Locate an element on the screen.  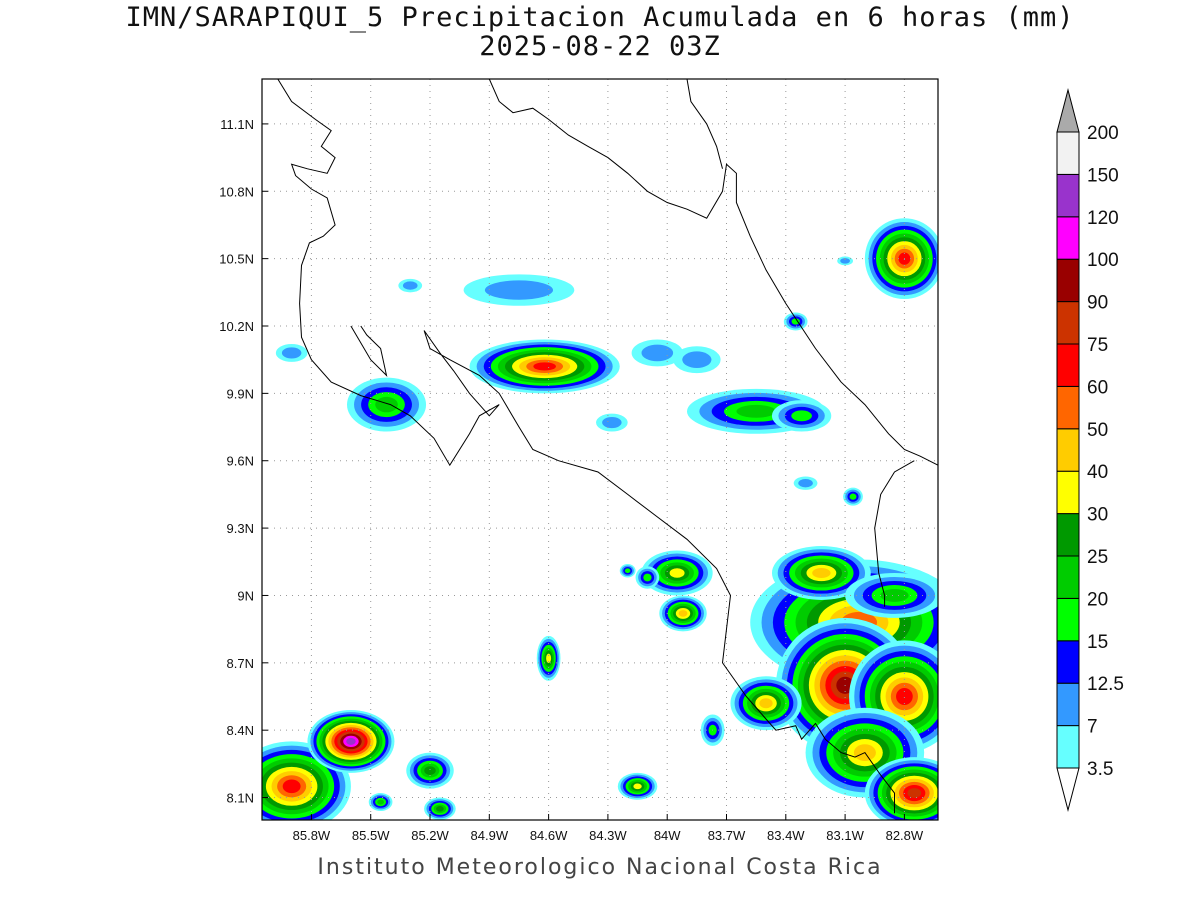
colorbar-label-13: 120 is located at coordinates (1103, 218).